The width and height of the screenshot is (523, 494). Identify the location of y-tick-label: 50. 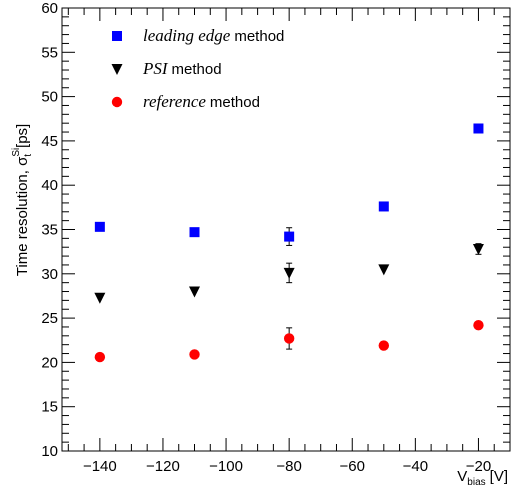
(49, 97).